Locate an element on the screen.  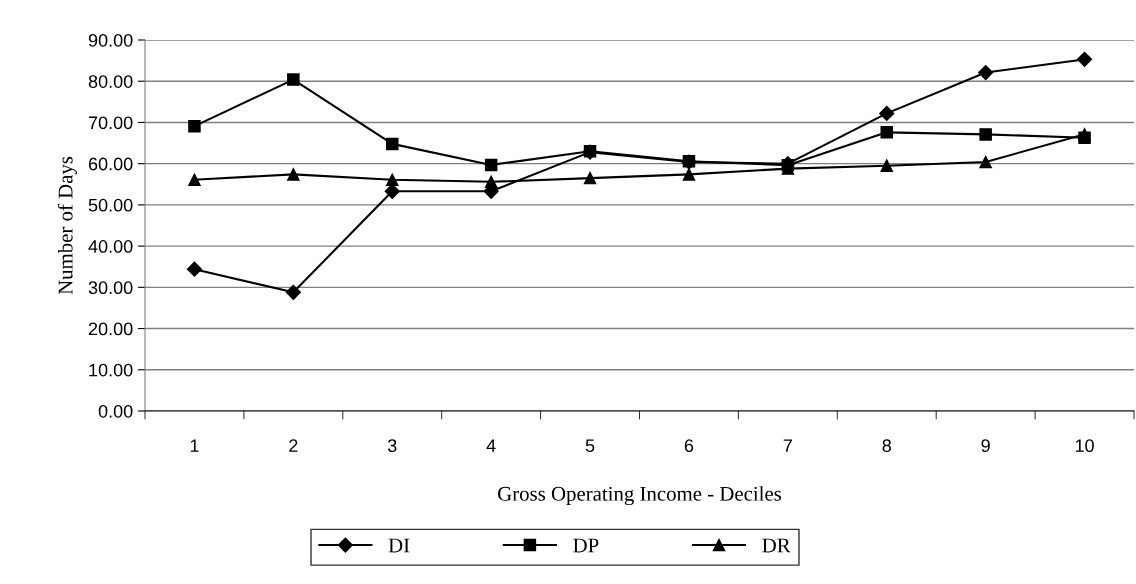
y-tick-label: 60.00 is located at coordinates (110, 164).